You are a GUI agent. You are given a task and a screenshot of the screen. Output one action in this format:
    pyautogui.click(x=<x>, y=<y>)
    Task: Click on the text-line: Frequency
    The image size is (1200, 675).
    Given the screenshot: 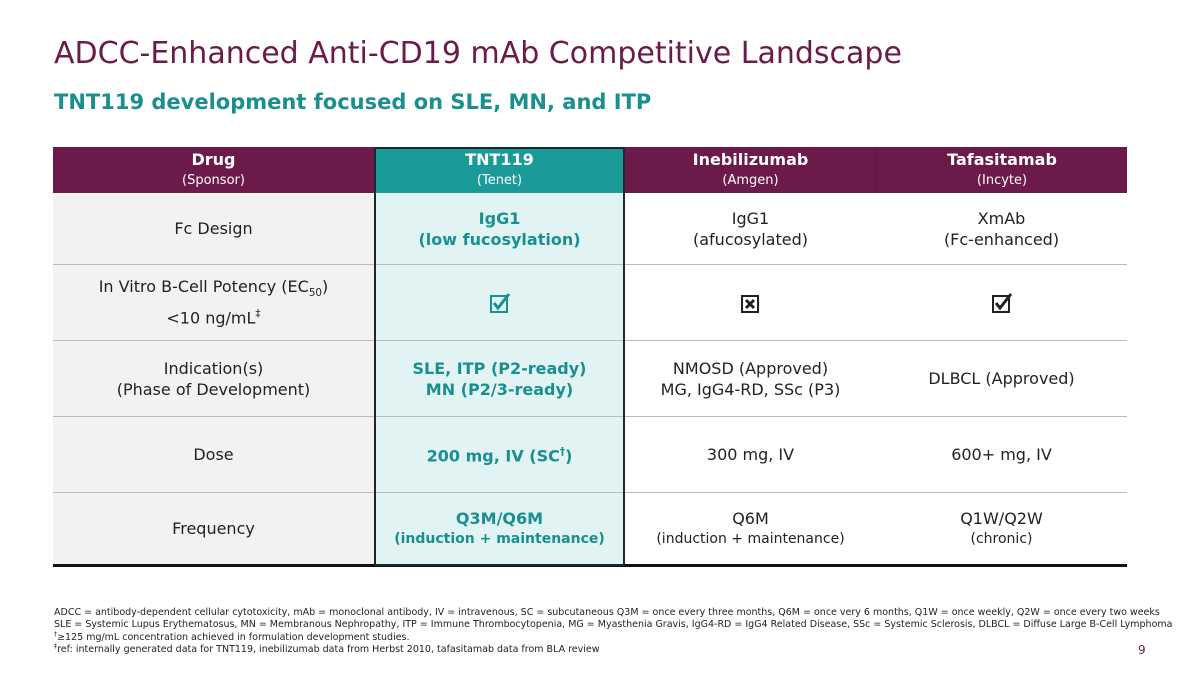 What is the action you would take?
    pyautogui.click(x=213, y=528)
    